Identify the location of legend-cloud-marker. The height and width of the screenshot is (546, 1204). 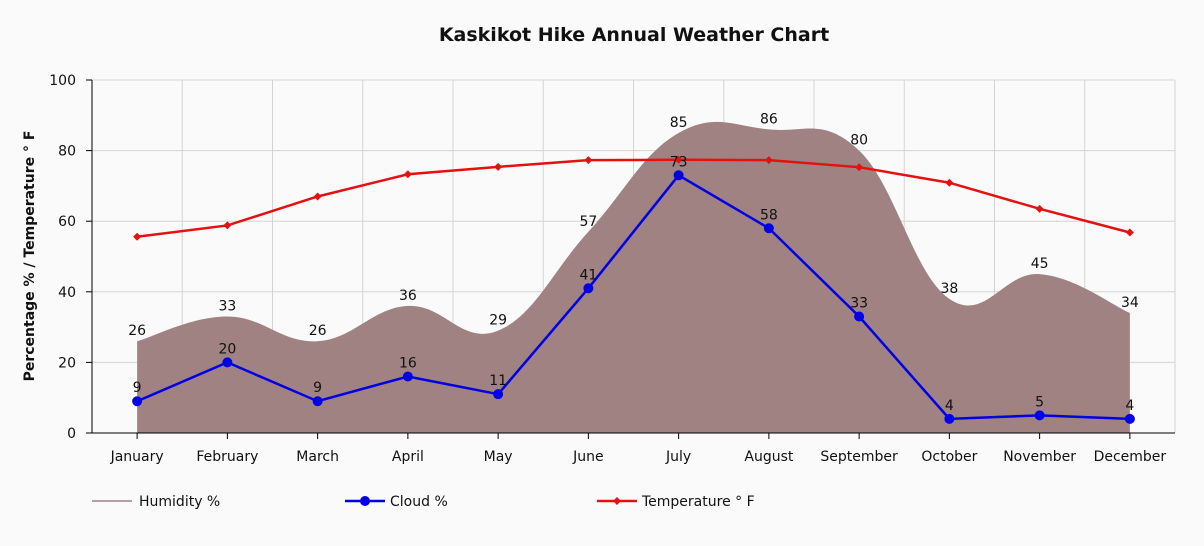
(365, 501).